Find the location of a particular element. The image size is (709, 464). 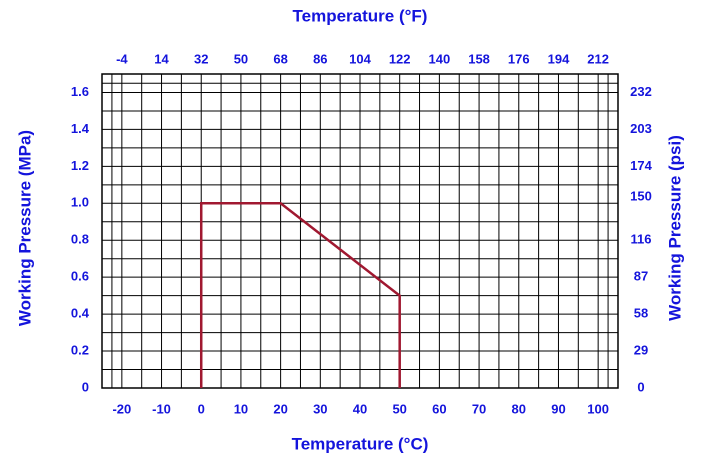

y2-tick-label: 174 is located at coordinates (641, 165).